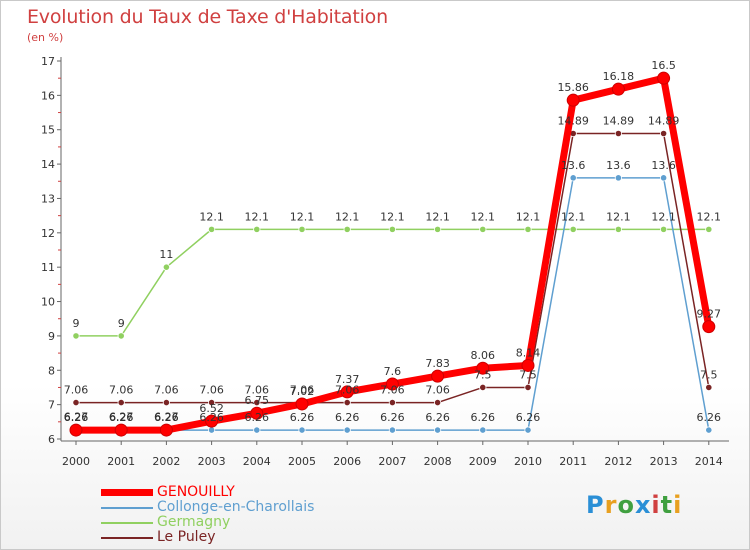 Image resolution: width=750 pixels, height=550 pixels. What do you see at coordinates (48, 233) in the screenshot?
I see `y-tick-label: 12` at bounding box center [48, 233].